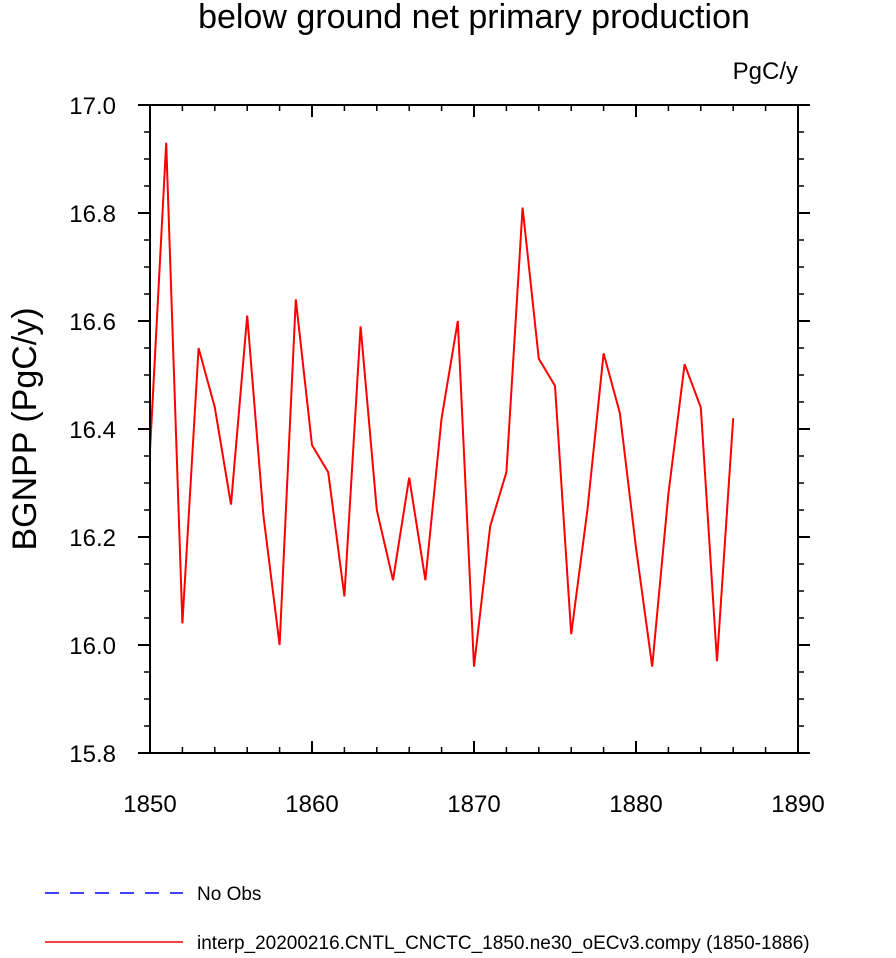 The image size is (896, 958). Describe the element at coordinates (92, 430) in the screenshot. I see `y-tick-label: 16.4` at that location.